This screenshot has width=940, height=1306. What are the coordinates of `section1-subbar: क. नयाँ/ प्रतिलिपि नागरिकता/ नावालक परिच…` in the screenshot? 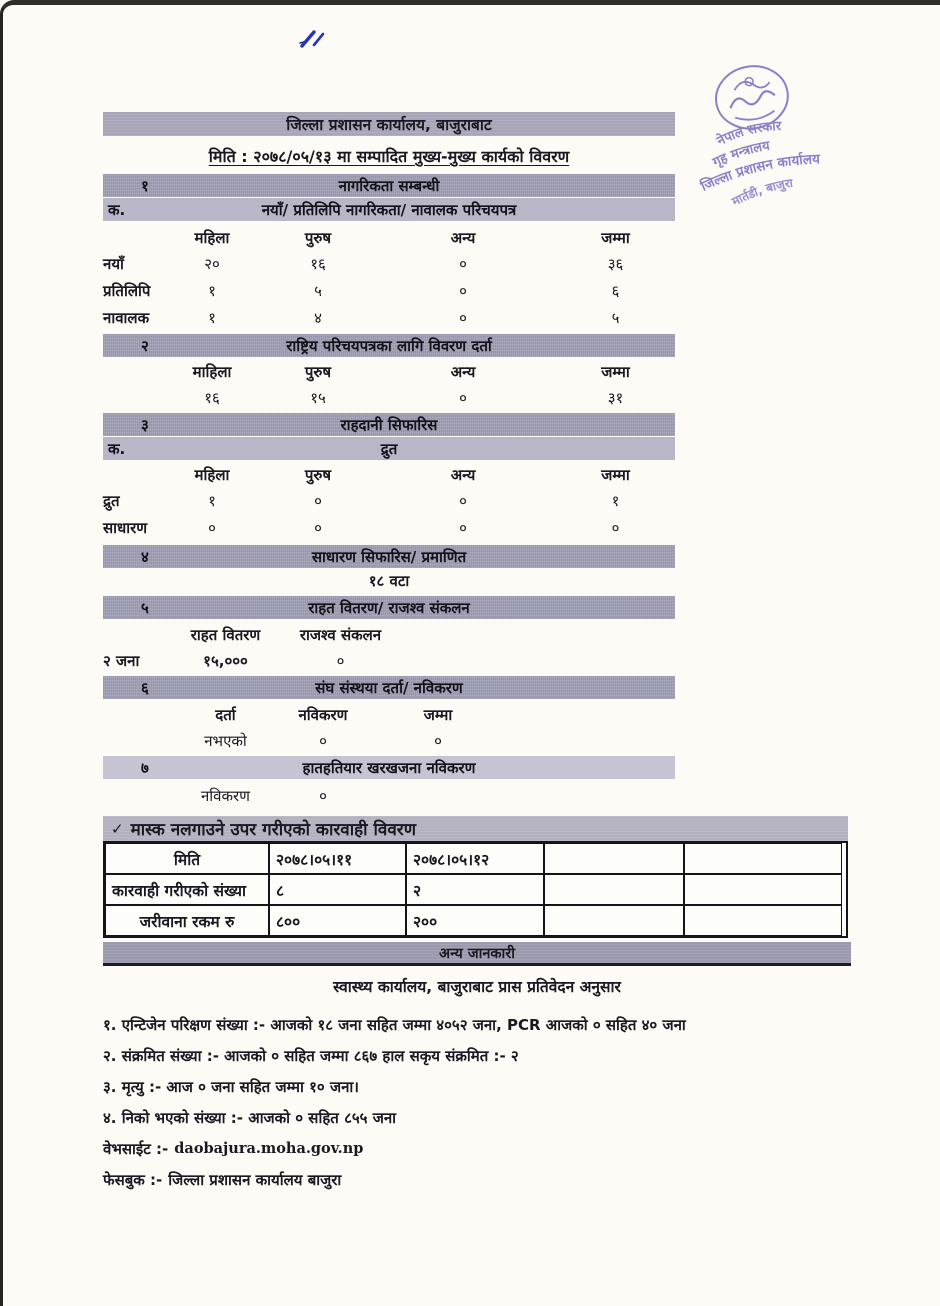 It's located at (389, 209).